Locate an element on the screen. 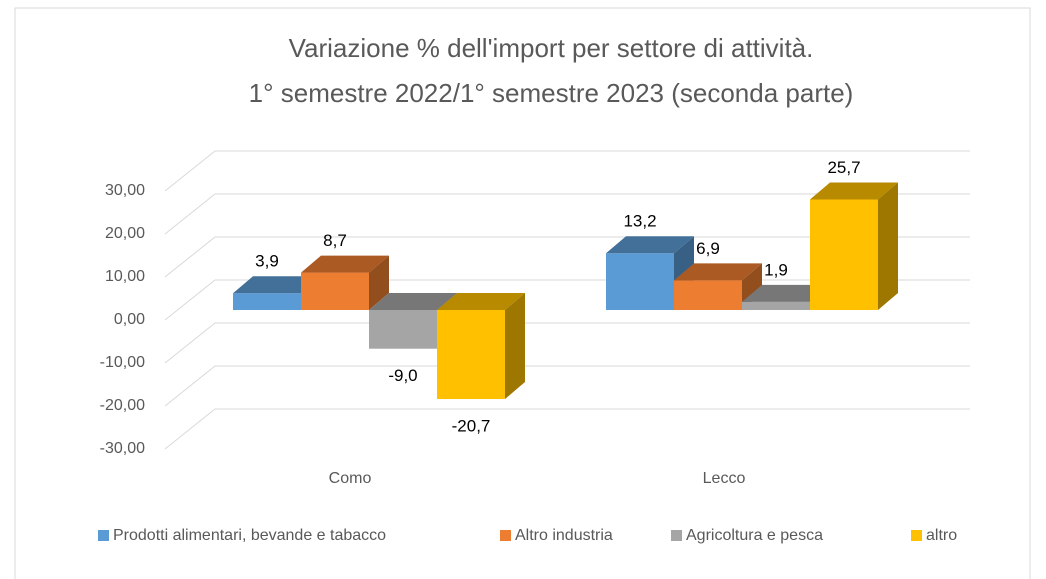 This screenshot has width=1046, height=579. value-label: 3,9 is located at coordinates (267, 261).